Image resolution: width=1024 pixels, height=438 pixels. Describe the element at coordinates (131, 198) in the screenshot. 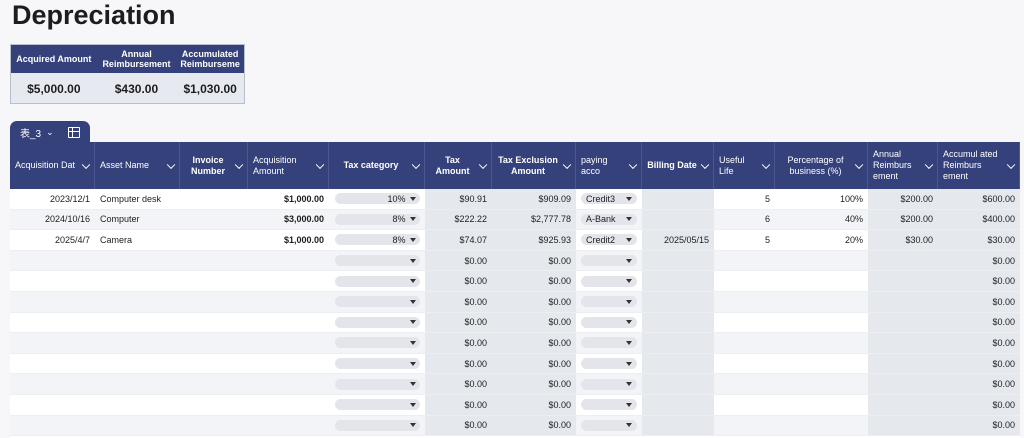

I see `cell-asset-name: Computer desk` at that location.